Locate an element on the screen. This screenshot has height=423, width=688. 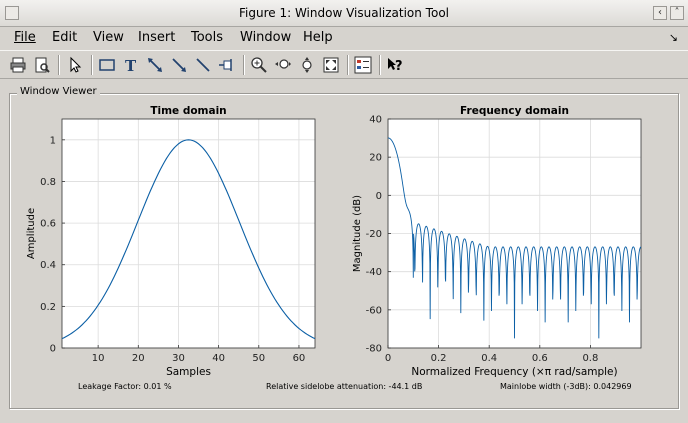
menu-view: View is located at coordinates (108, 37).